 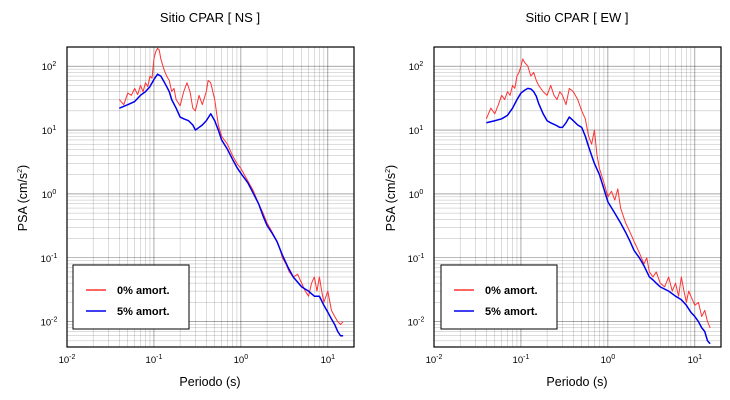 What do you see at coordinates (576, 17) in the screenshot?
I see `chart-title: Sitio CPAR [ EW ]` at bounding box center [576, 17].